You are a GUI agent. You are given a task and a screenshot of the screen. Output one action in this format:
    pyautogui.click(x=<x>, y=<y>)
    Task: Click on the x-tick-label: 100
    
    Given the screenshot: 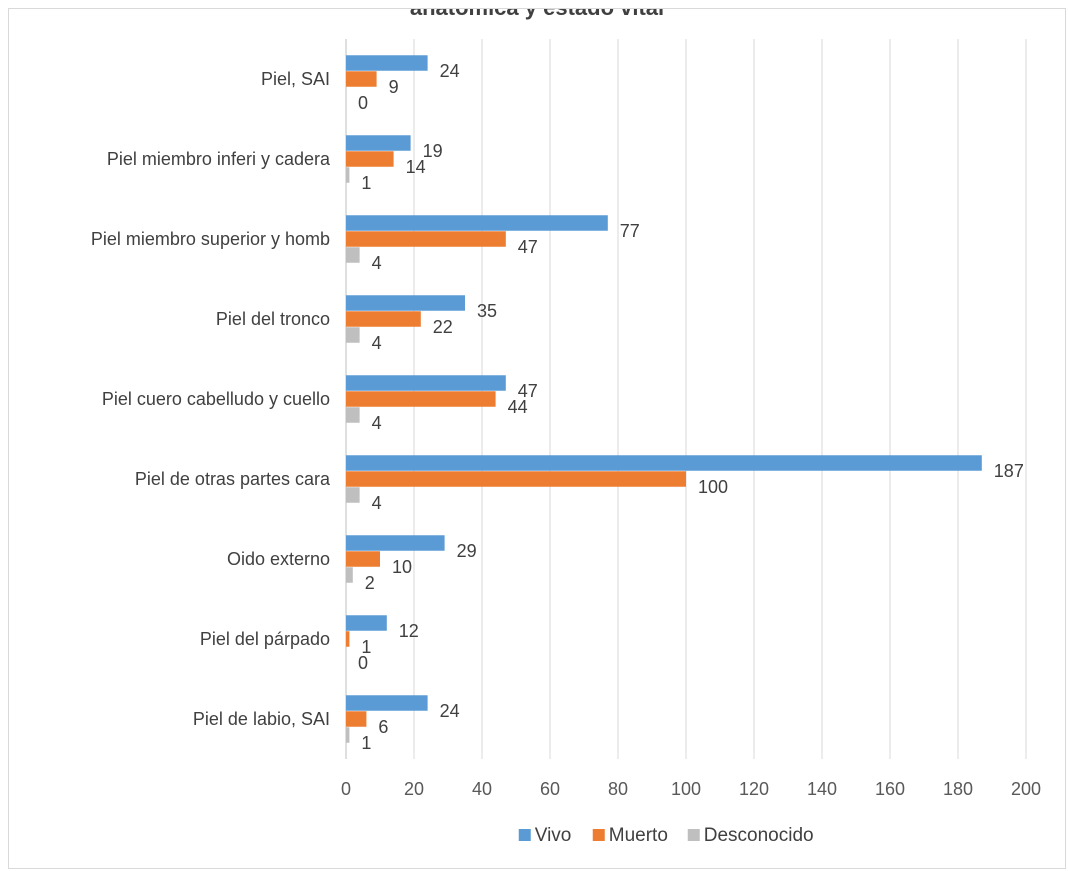 What is the action you would take?
    pyautogui.click(x=686, y=789)
    